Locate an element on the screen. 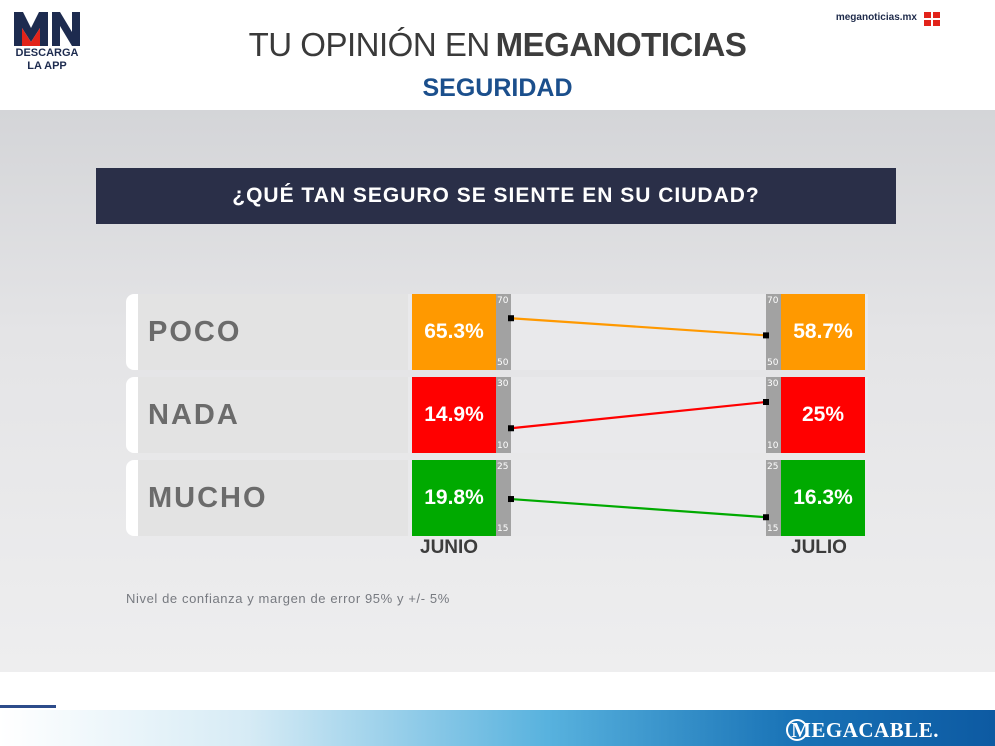  footer-accent-line is located at coordinates (28, 706).